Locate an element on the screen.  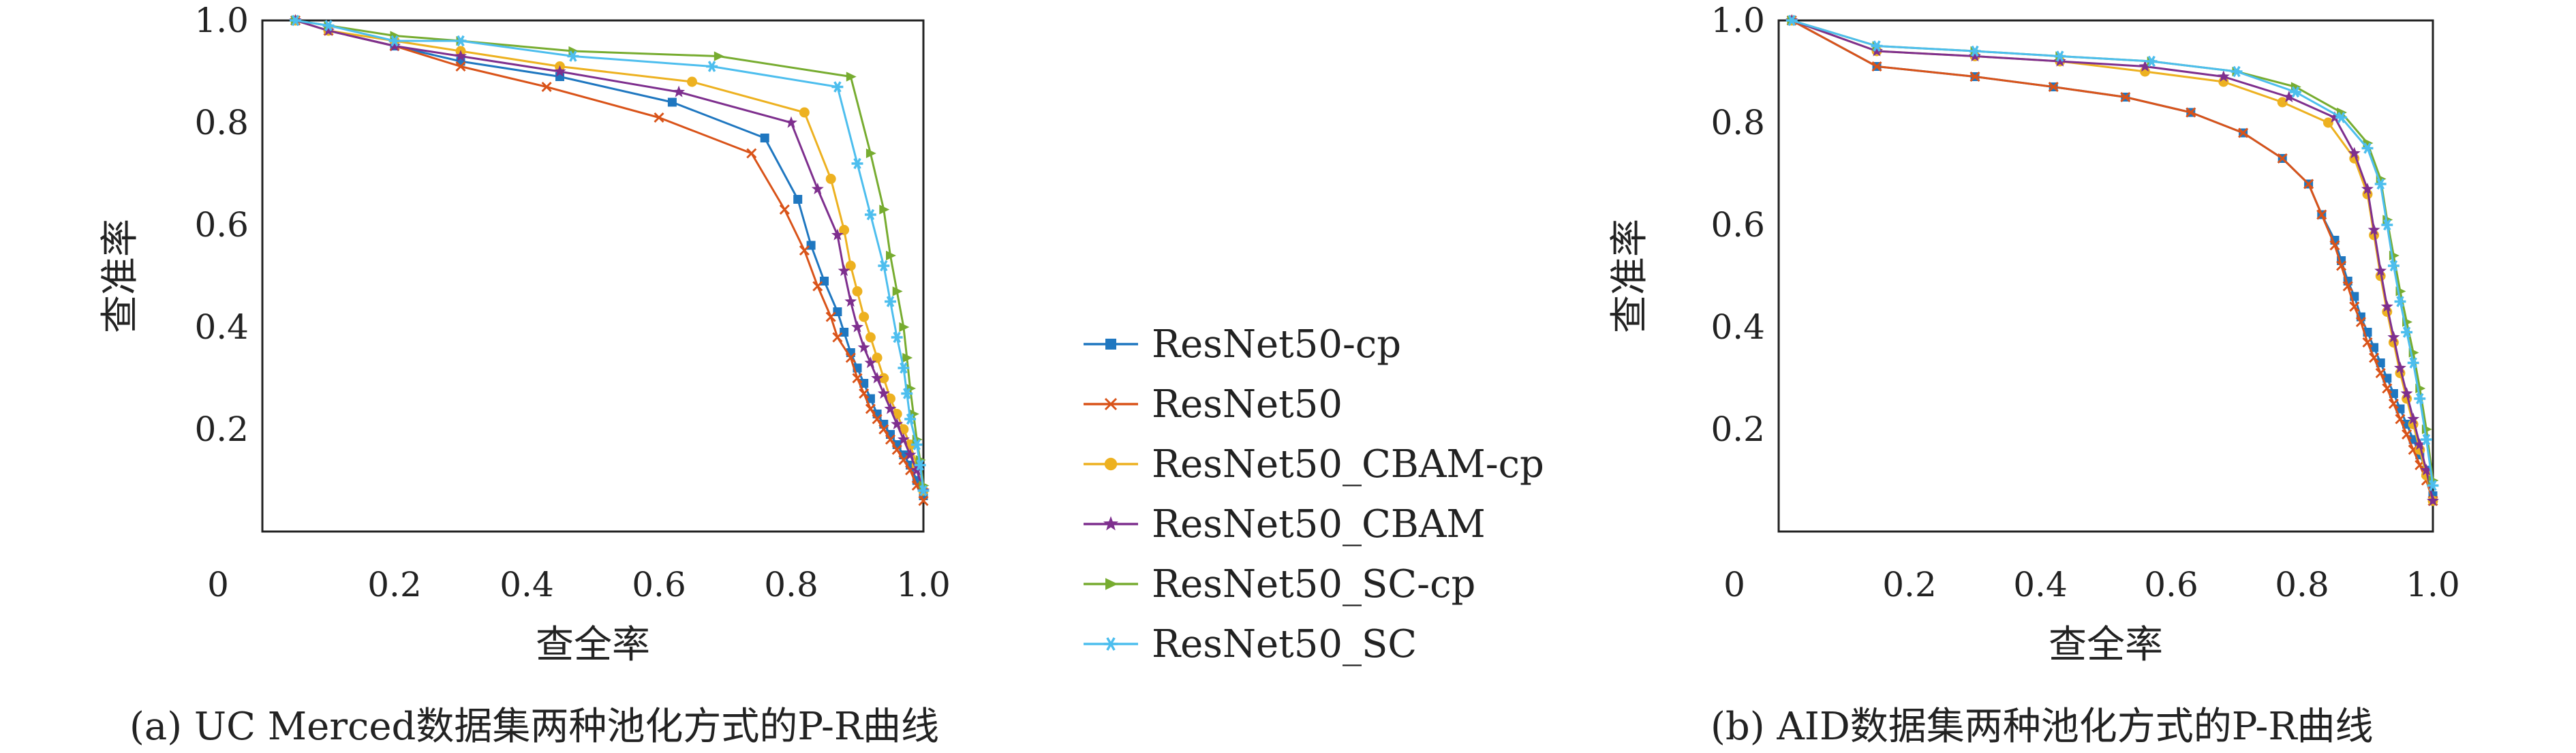
caption-b: (b) AID数据集两种池化方式的P-R曲线 is located at coordinates (2042, 727).